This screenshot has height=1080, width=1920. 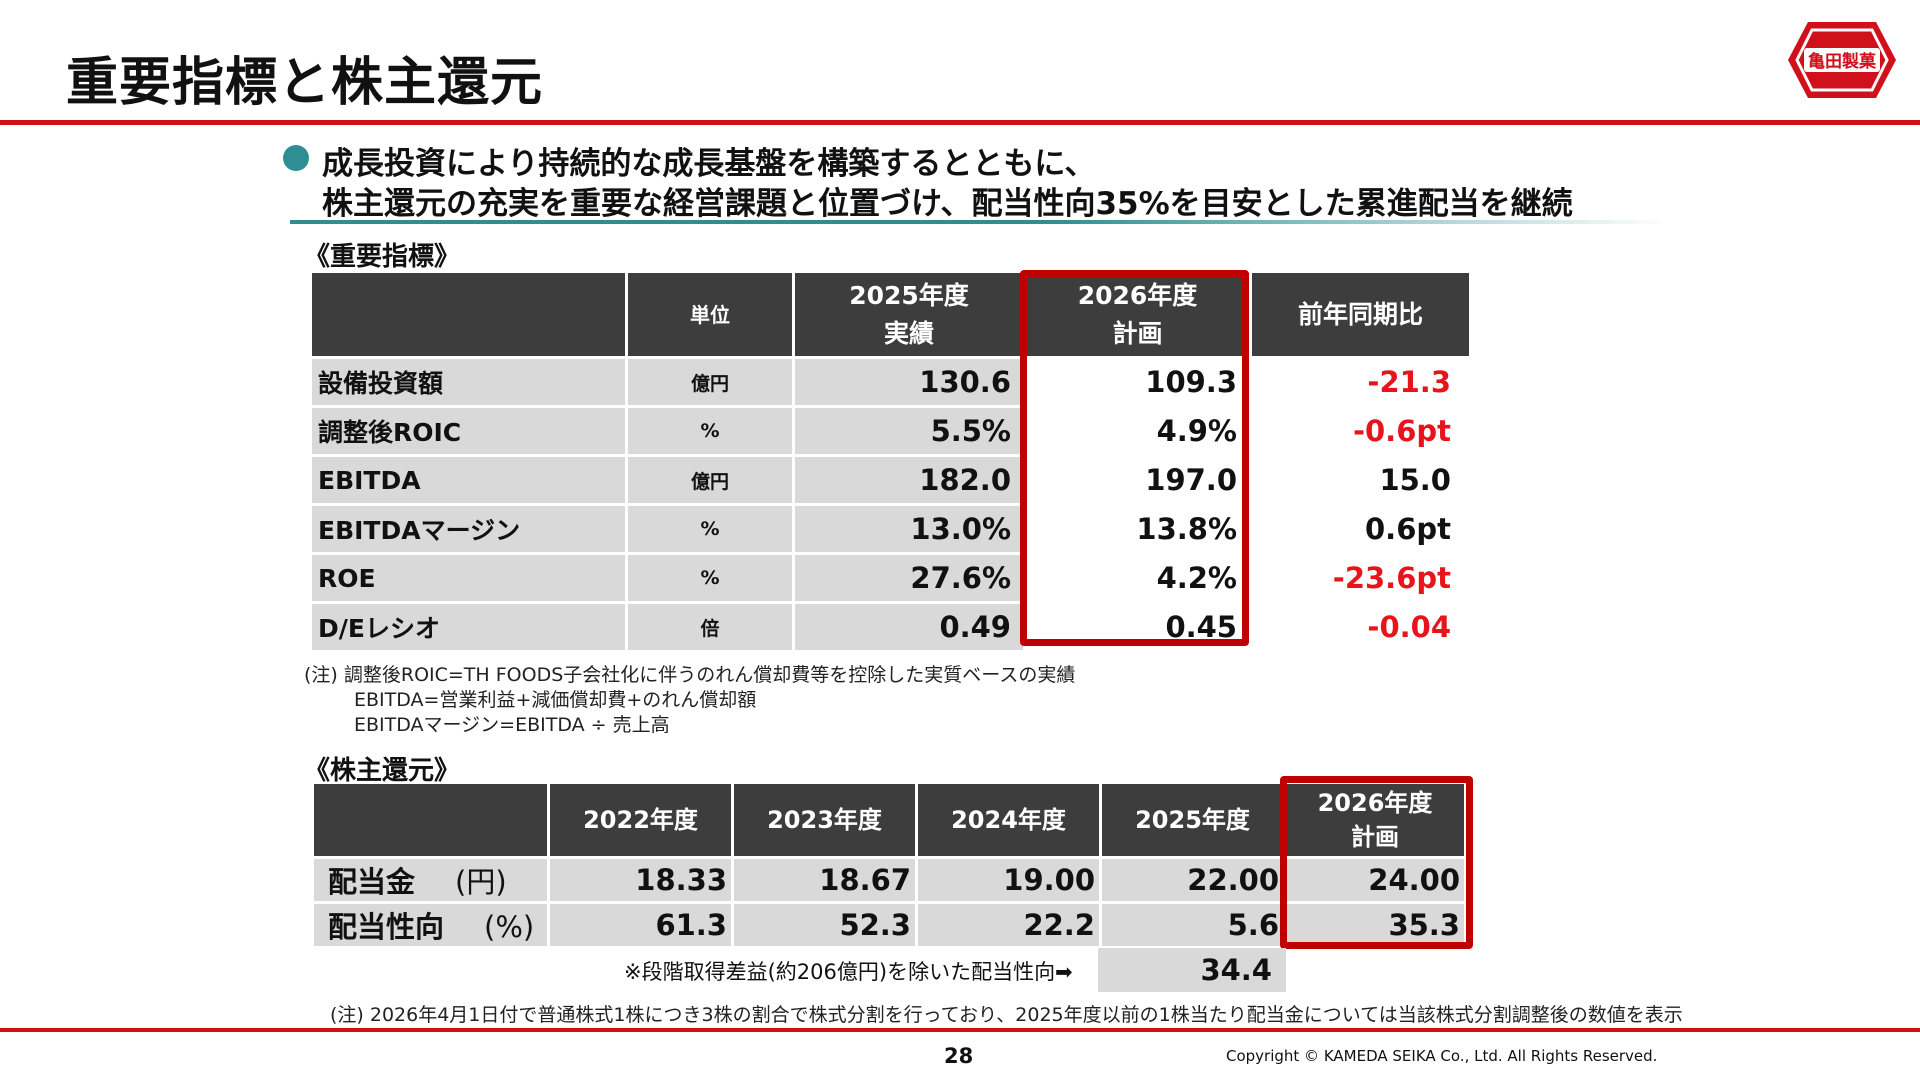 What do you see at coordinates (848, 972) in the screenshot?
I see `exclusion-note: ※段階取得差益(約206億円)を除いた配当性向➡` at bounding box center [848, 972].